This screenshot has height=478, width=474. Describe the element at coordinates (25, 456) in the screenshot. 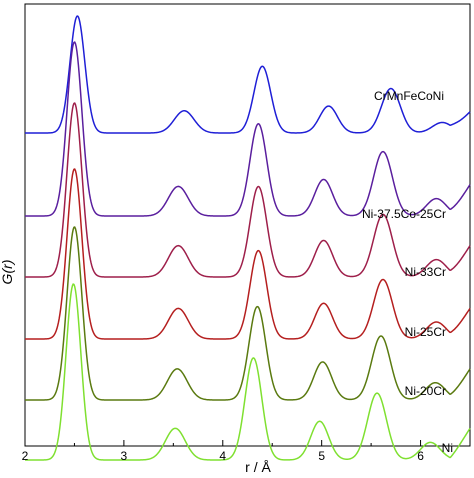

I see `x-tick-label: 2` at that location.